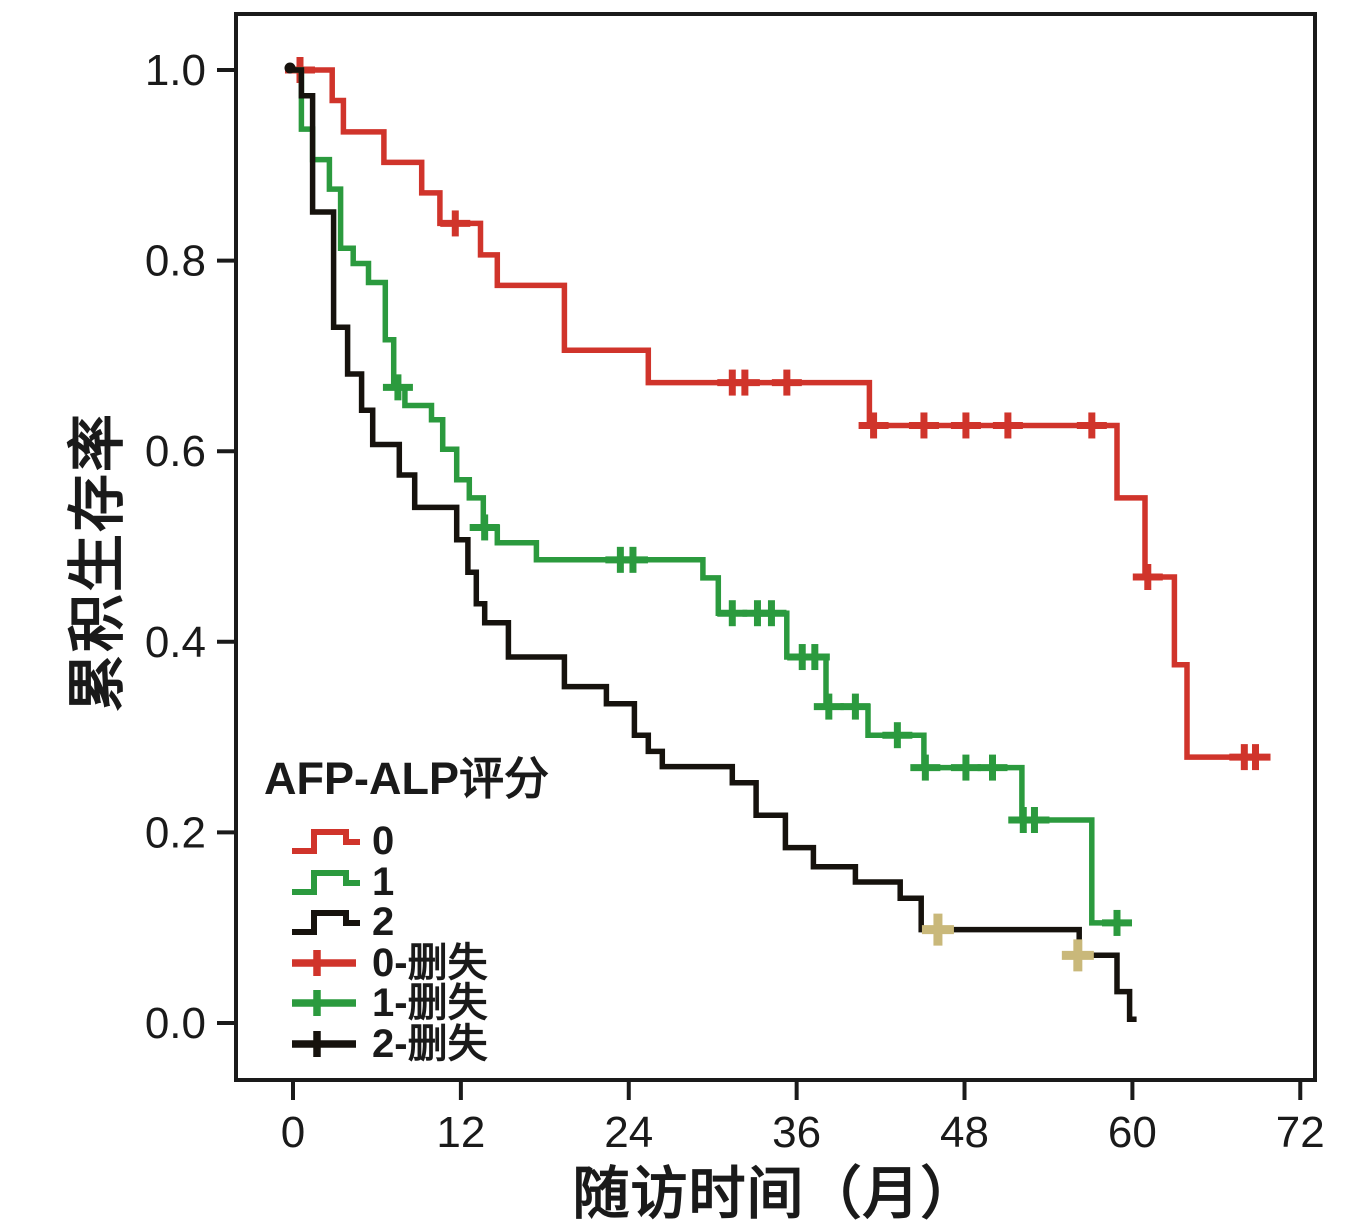 The image size is (1361, 1230). Describe the element at coordinates (775, 1194) in the screenshot. I see `x-axis-title: 随访时间（月）` at that location.